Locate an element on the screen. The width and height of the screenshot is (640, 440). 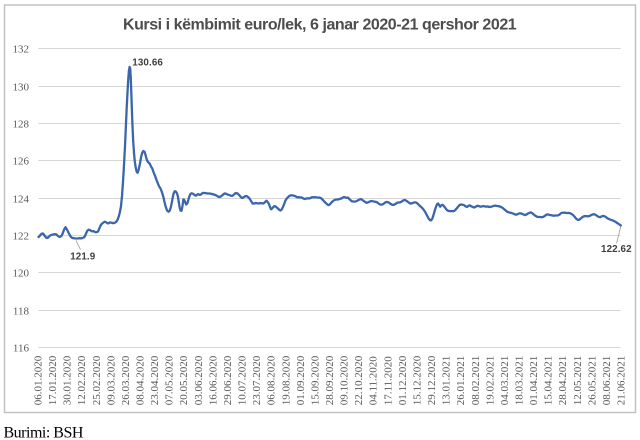
svg-text: 01.04.2021 is located at coordinates (534, 381).